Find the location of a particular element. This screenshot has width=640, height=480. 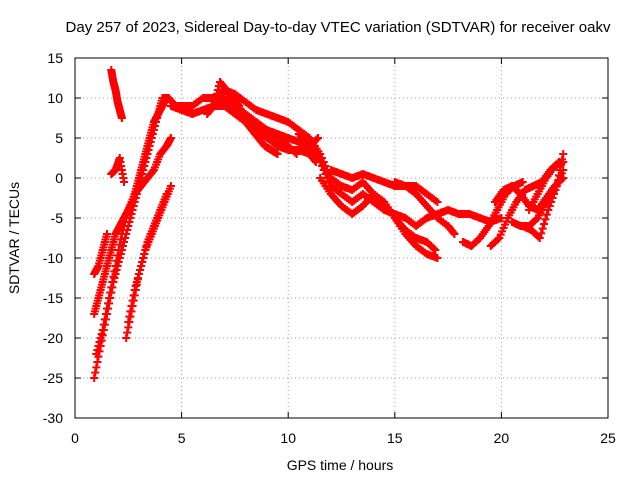

series-sat-f is located at coordinates (118, 170).